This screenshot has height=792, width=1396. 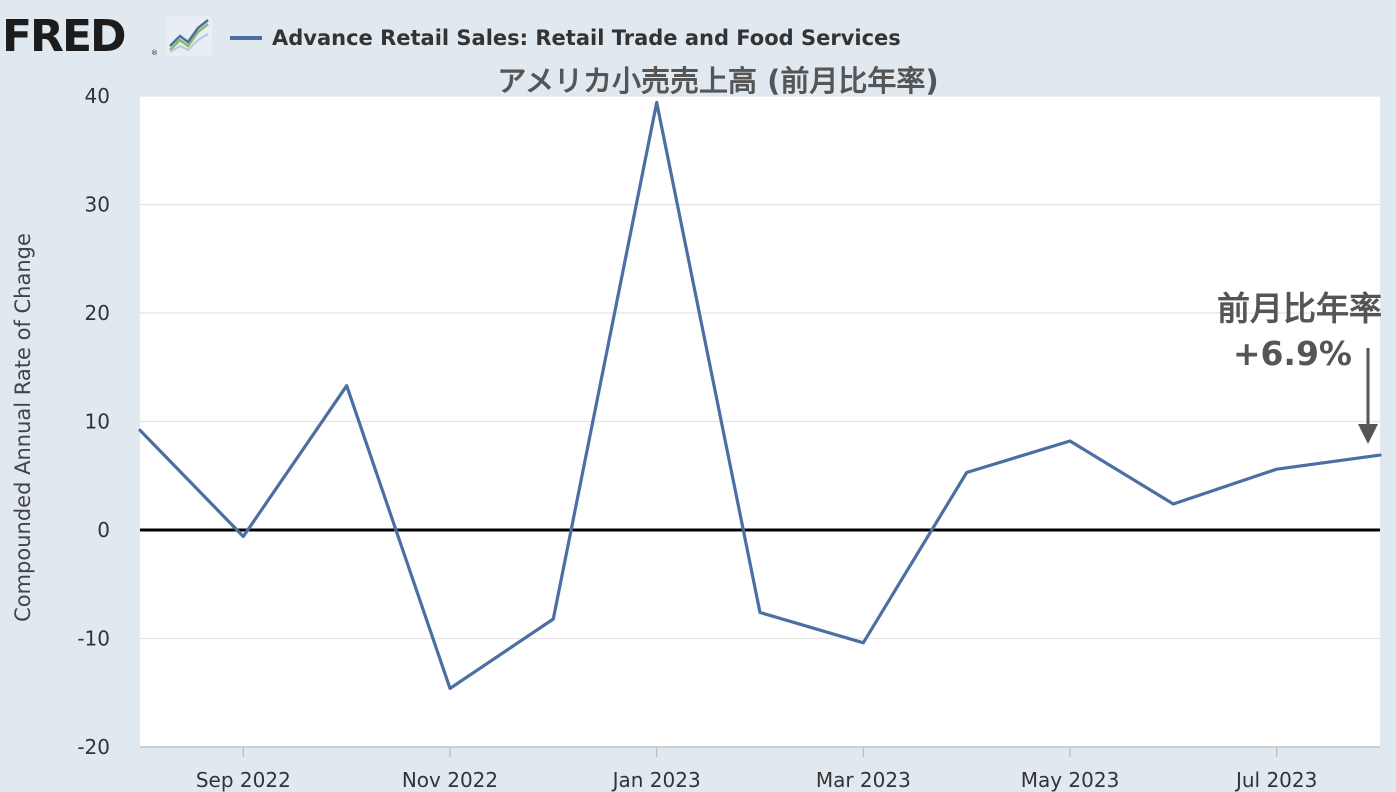 I want to click on annotation-value: +6.9%, so click(x=1292, y=353).